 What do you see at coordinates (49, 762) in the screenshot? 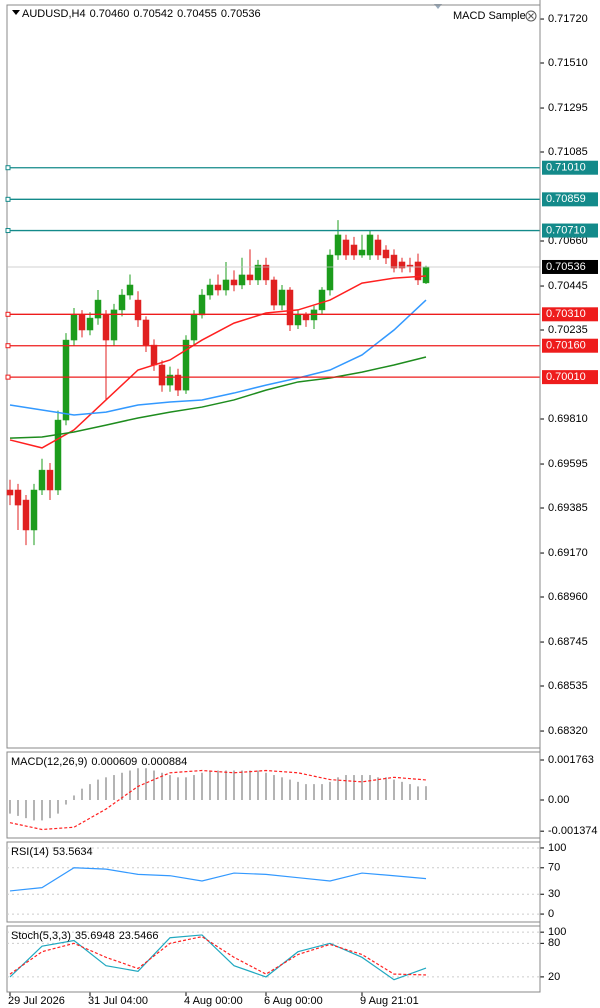
I see `panel-label-part: MACD(12,26,9)` at bounding box center [49, 762].